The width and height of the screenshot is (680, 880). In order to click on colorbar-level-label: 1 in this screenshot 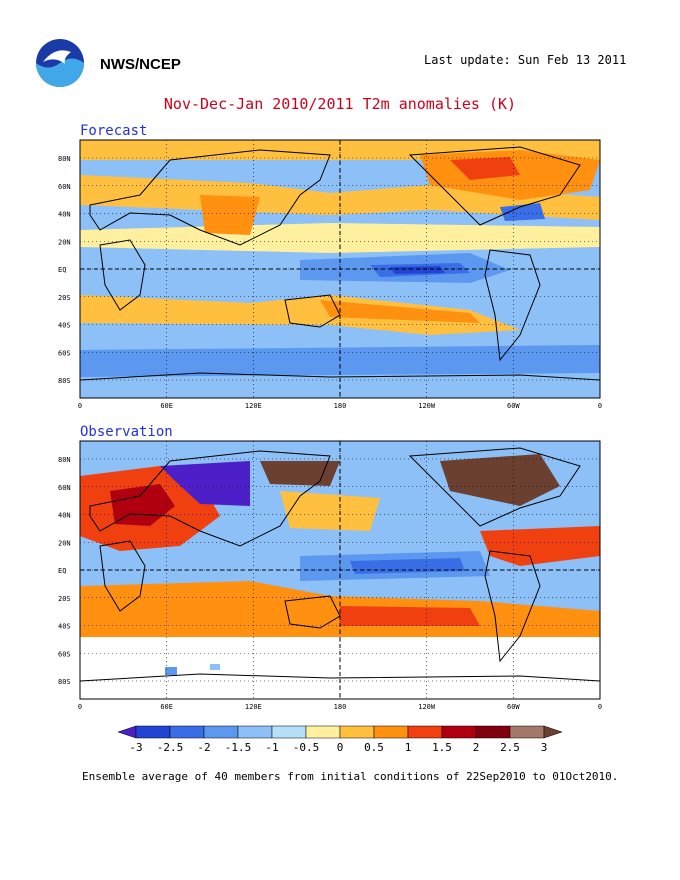, I will do `click(408, 747)`.